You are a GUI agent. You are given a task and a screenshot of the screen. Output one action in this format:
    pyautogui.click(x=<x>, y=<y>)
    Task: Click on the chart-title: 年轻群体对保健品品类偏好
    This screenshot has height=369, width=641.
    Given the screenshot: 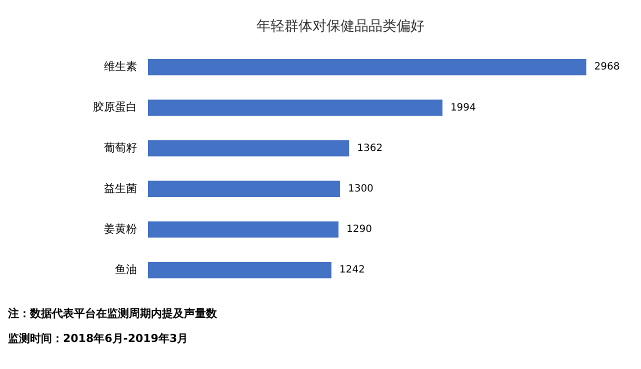 What is the action you would take?
    pyautogui.click(x=340, y=25)
    